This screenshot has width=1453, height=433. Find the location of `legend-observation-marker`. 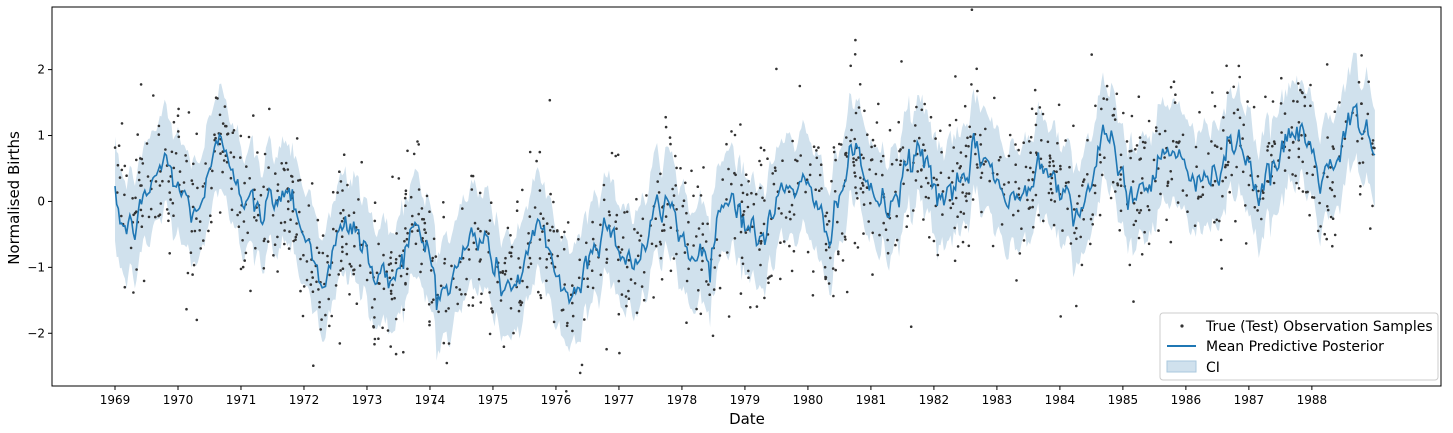

legend-observation-marker is located at coordinates (1182, 326).